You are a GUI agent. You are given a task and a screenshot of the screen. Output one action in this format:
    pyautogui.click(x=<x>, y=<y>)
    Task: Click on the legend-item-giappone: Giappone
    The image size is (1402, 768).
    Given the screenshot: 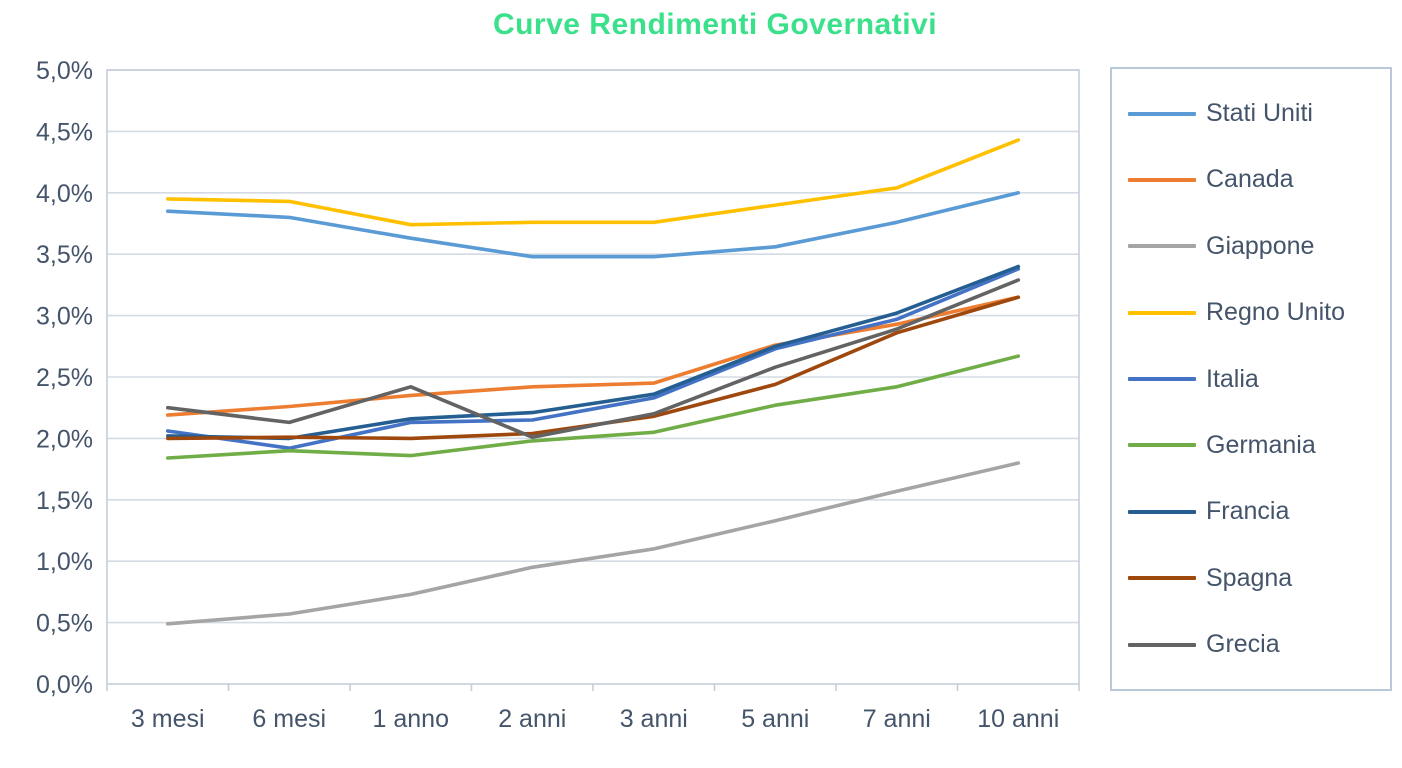 What is the action you would take?
    pyautogui.click(x=1259, y=246)
    